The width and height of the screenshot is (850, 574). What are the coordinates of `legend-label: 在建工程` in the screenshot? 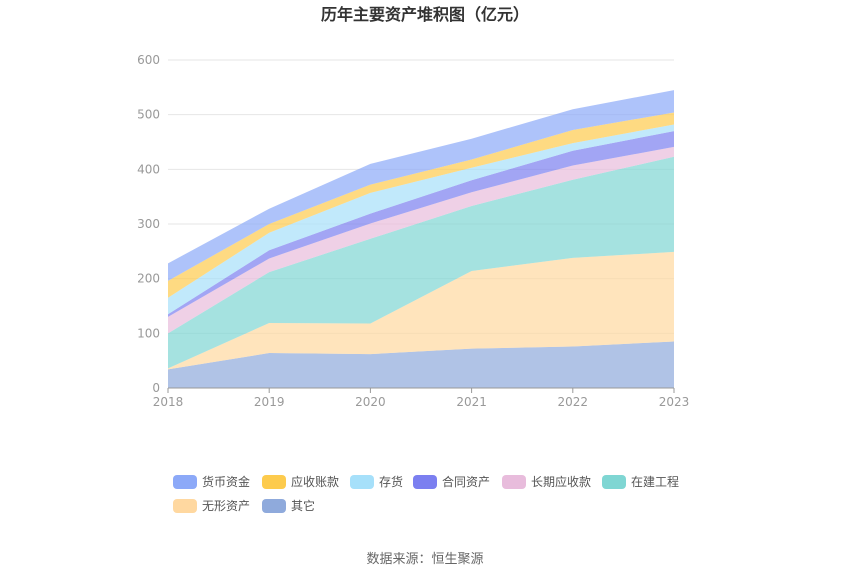 It's located at (655, 481).